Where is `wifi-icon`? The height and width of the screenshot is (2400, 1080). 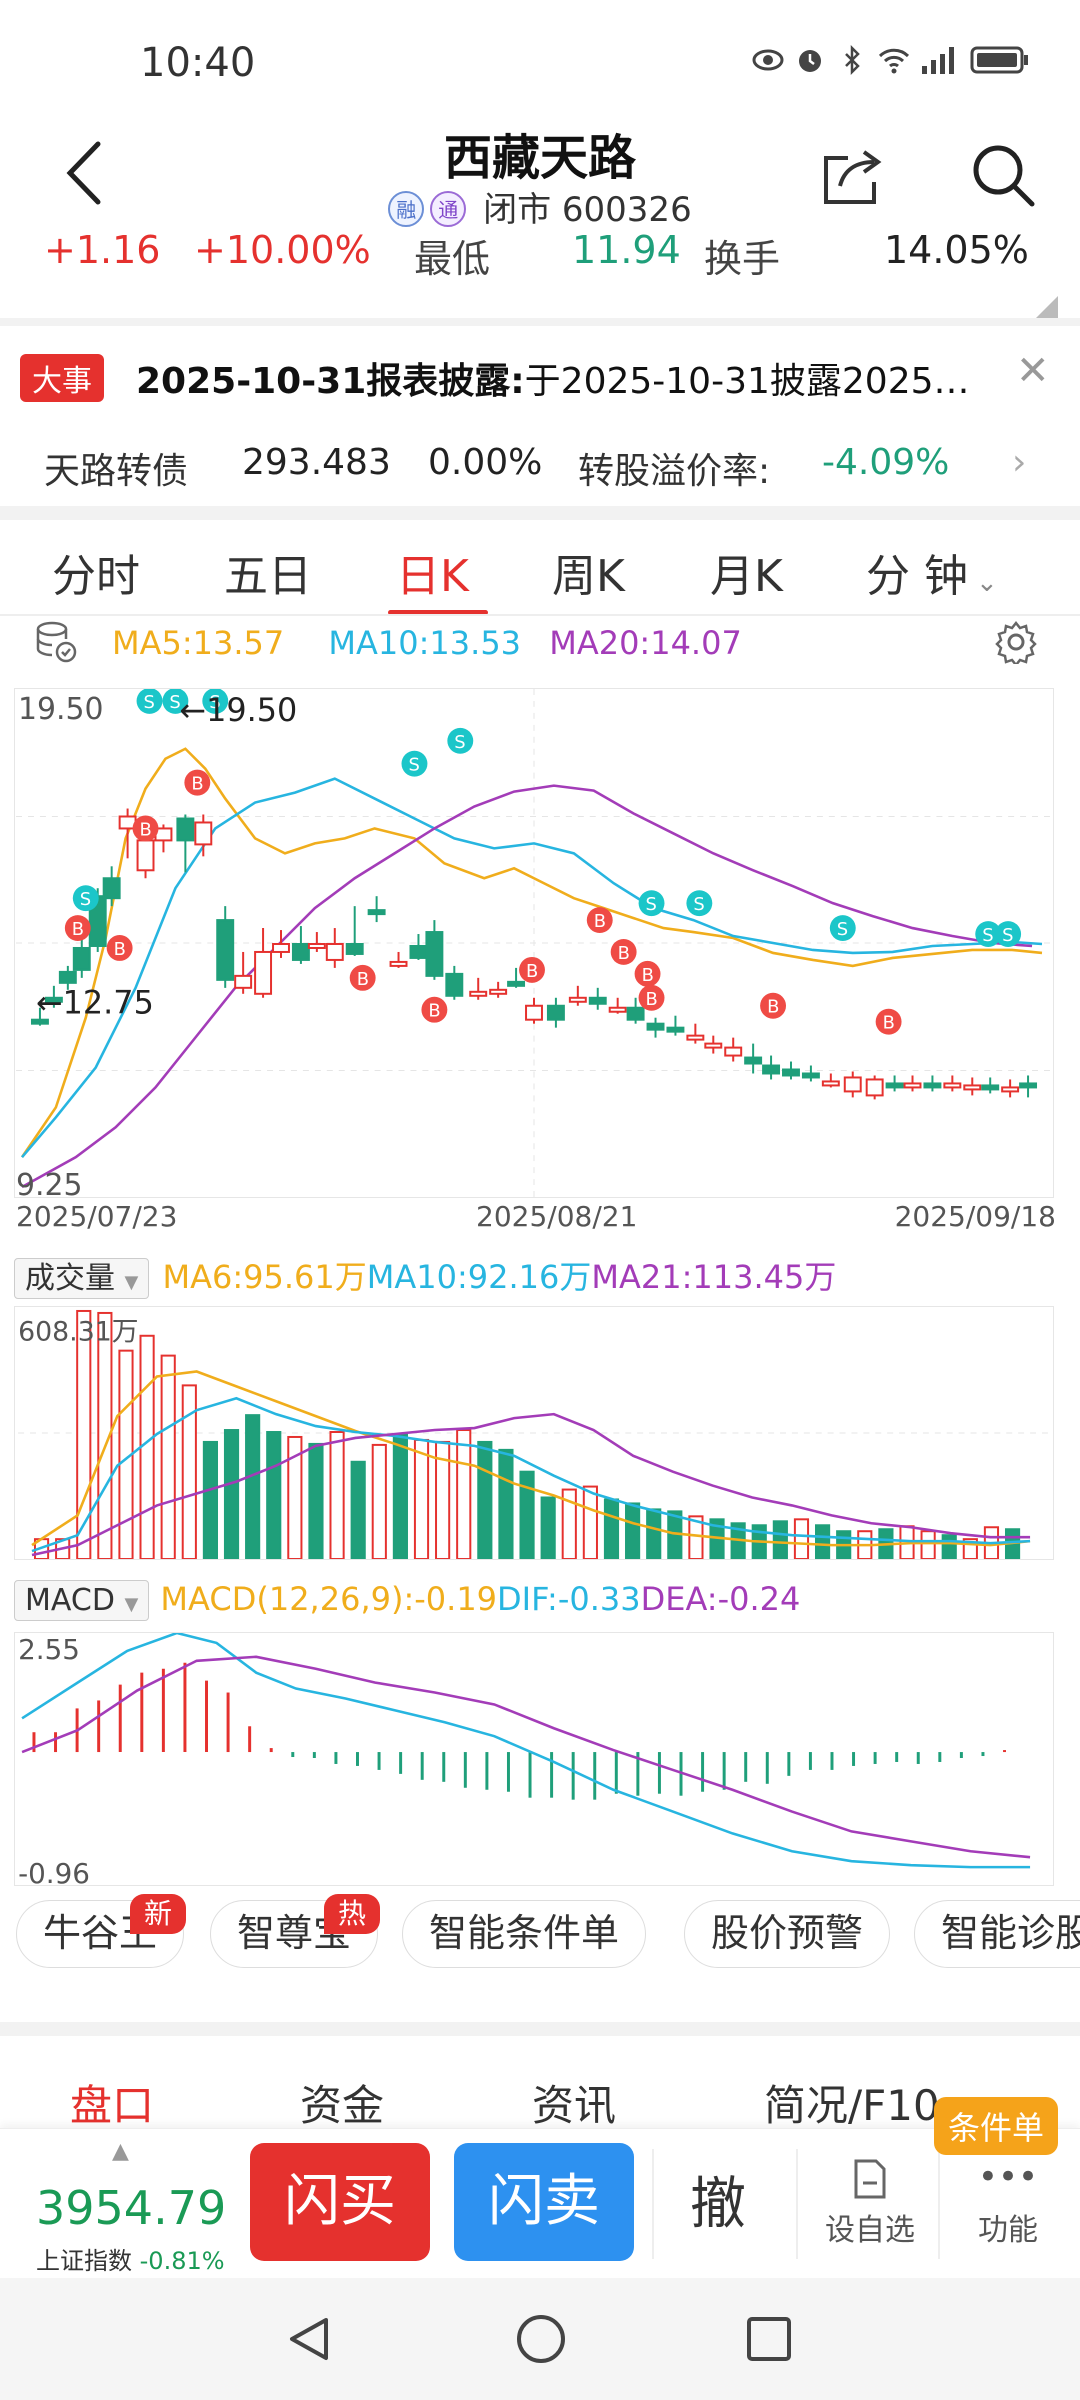 wifi-icon is located at coordinates (894, 61).